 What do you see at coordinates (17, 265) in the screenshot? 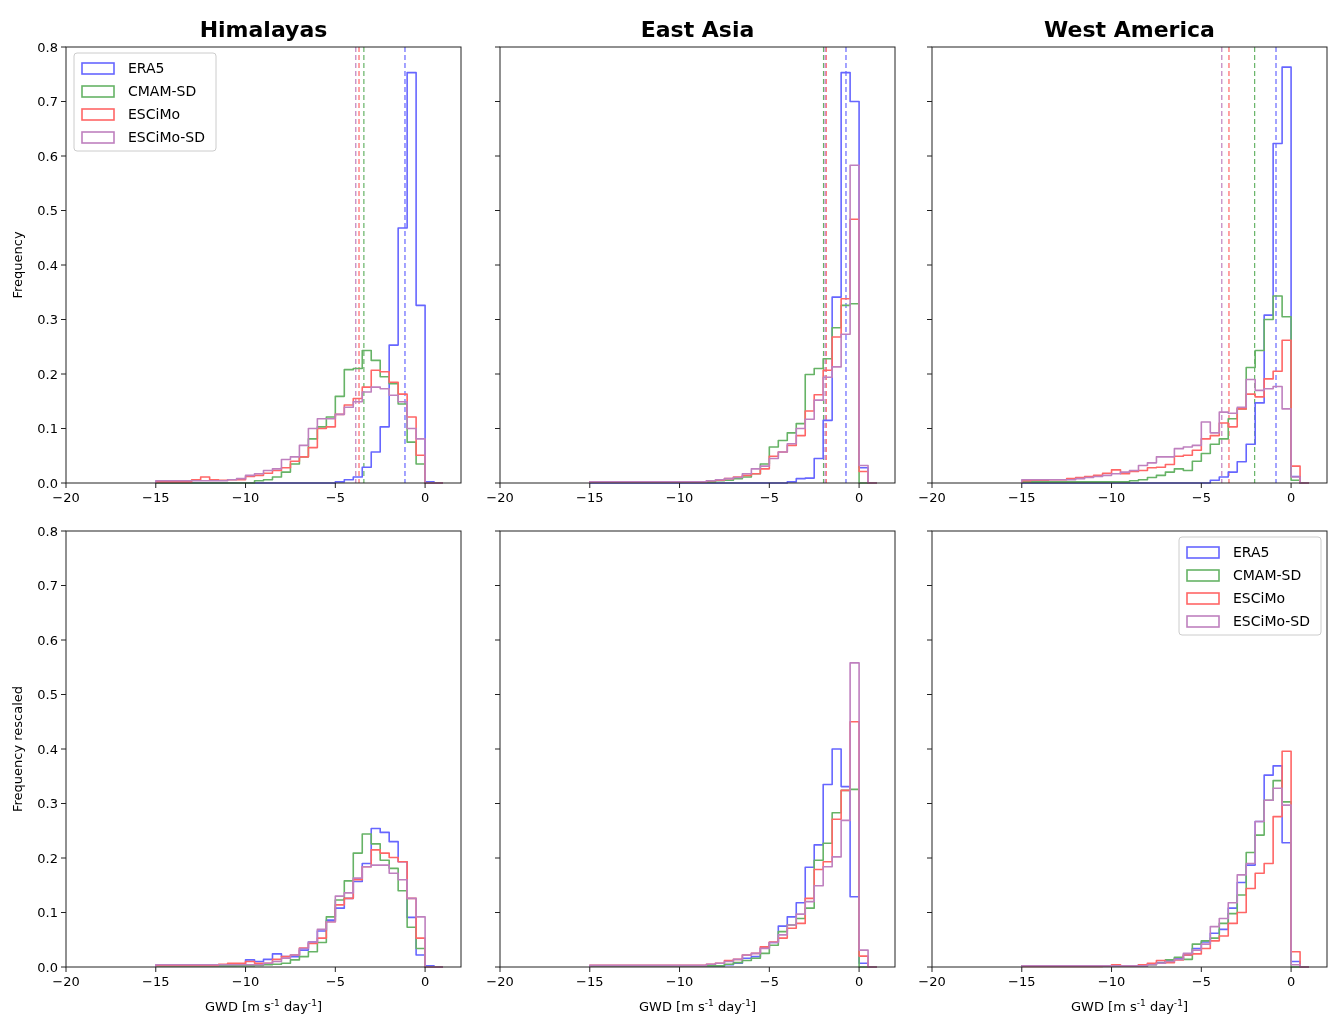
I see `y-axis-title: Frequency` at bounding box center [17, 265].